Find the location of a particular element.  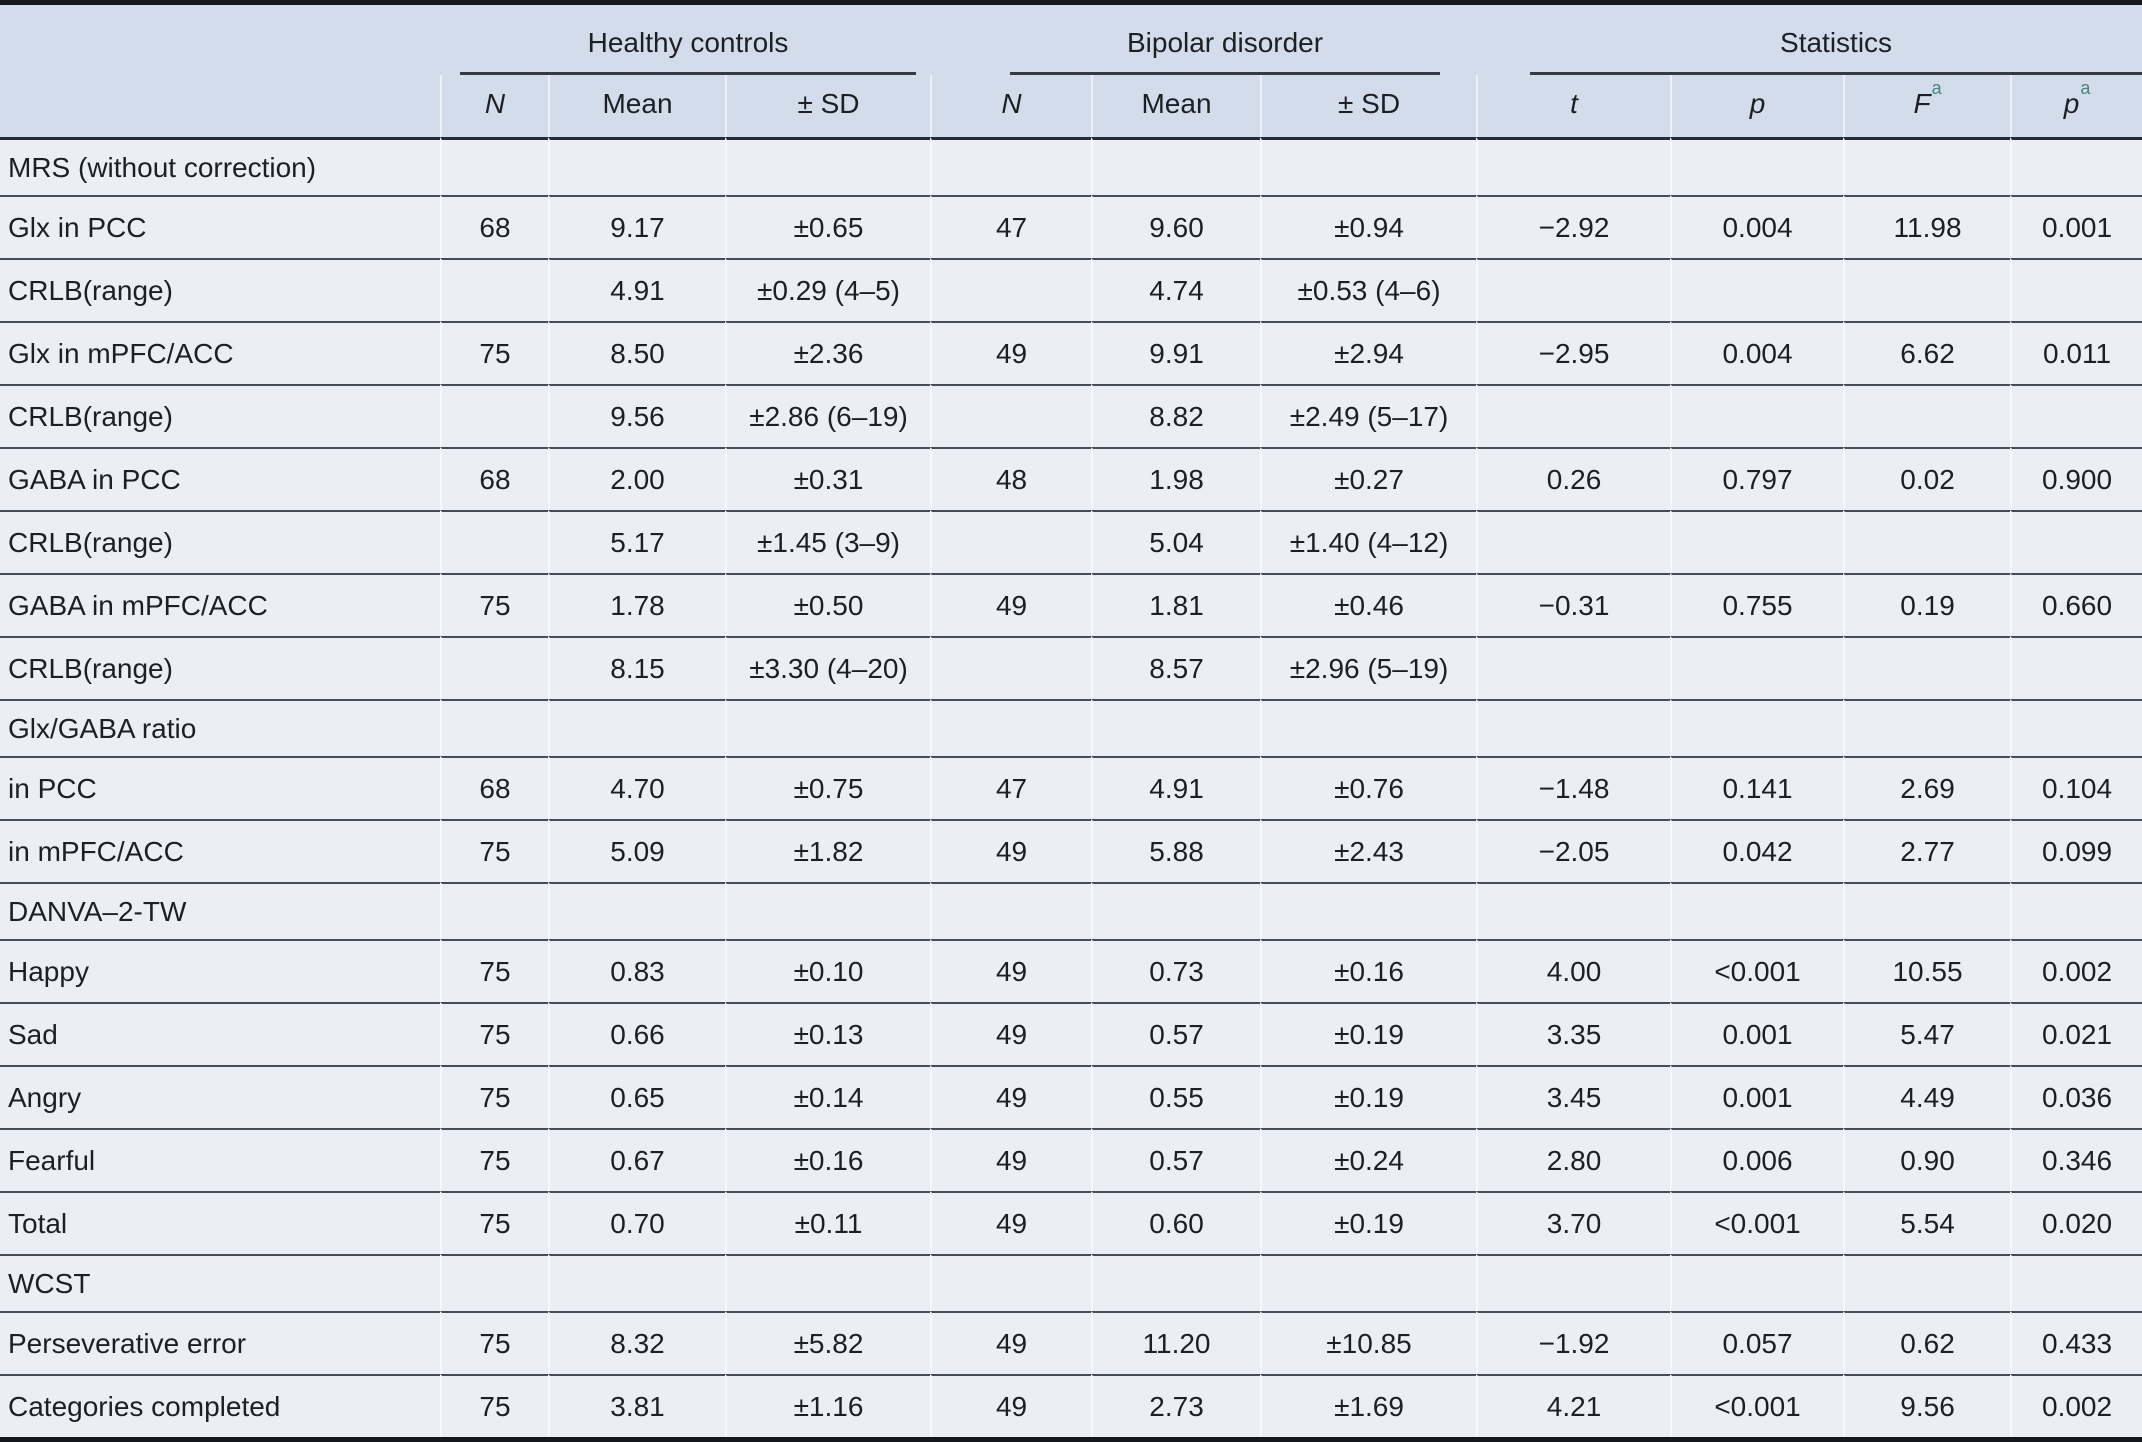

table-cell: ±0.11 is located at coordinates (828, 1222).